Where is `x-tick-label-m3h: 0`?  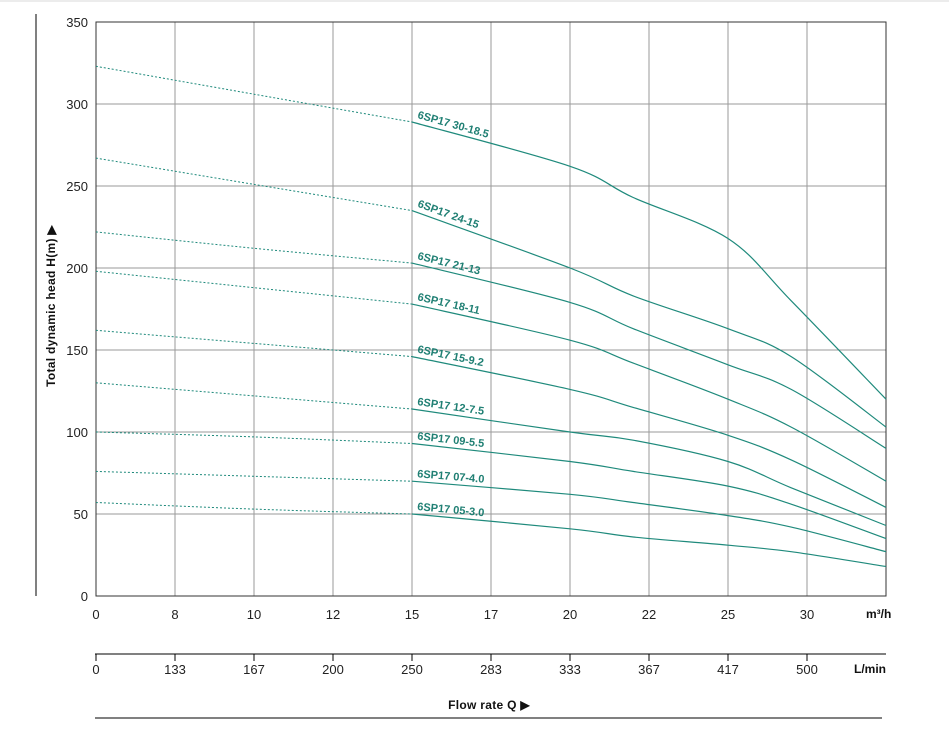
x-tick-label-m3h: 0 is located at coordinates (95, 614).